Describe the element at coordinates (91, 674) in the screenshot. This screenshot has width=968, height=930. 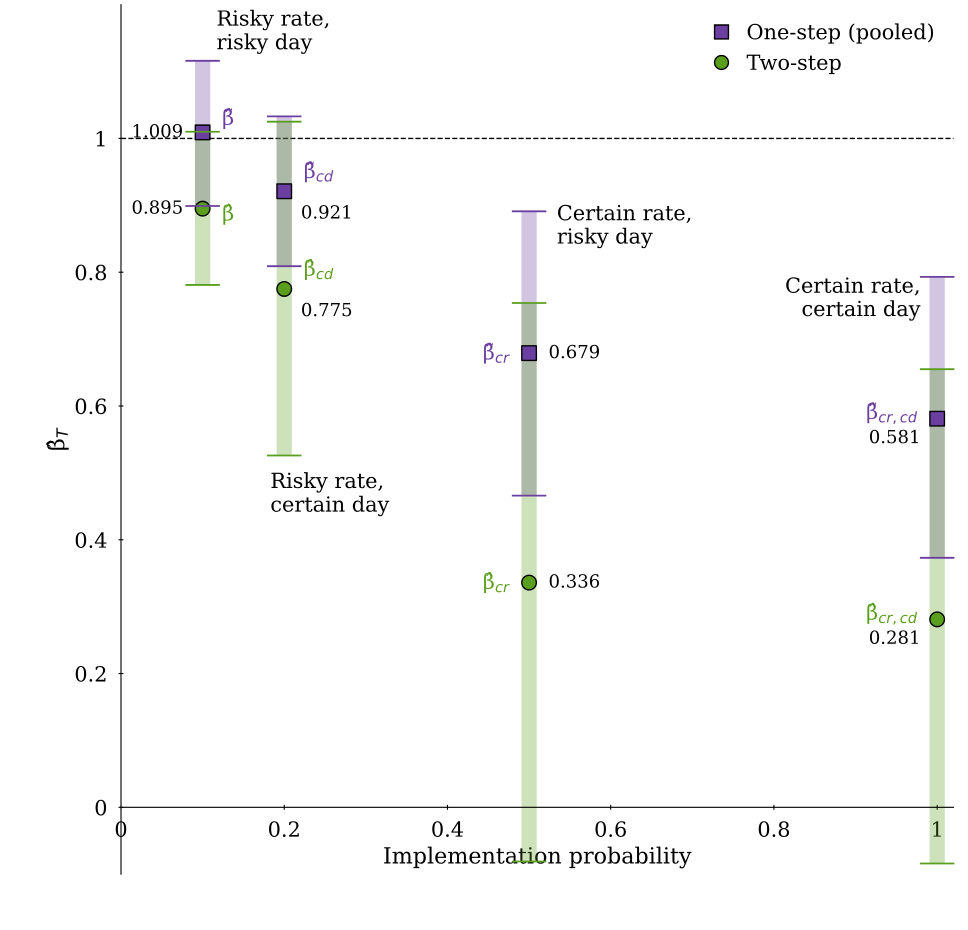
I see `y-tick-label: 0.2` at that location.